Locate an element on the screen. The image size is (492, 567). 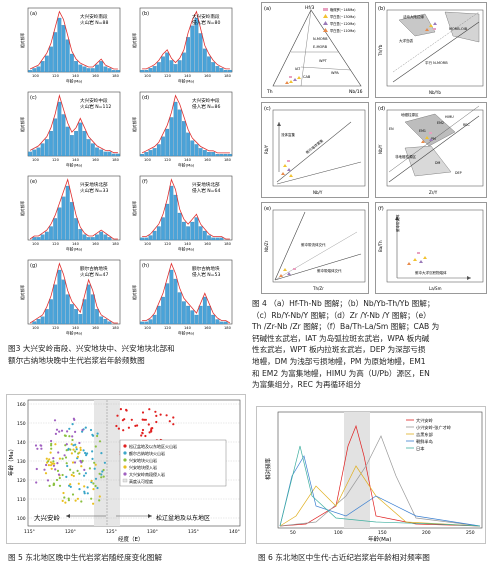
fig4-caption-line-8: 为富集组分，REC 为再循环组分 is located at coordinates (306, 385).